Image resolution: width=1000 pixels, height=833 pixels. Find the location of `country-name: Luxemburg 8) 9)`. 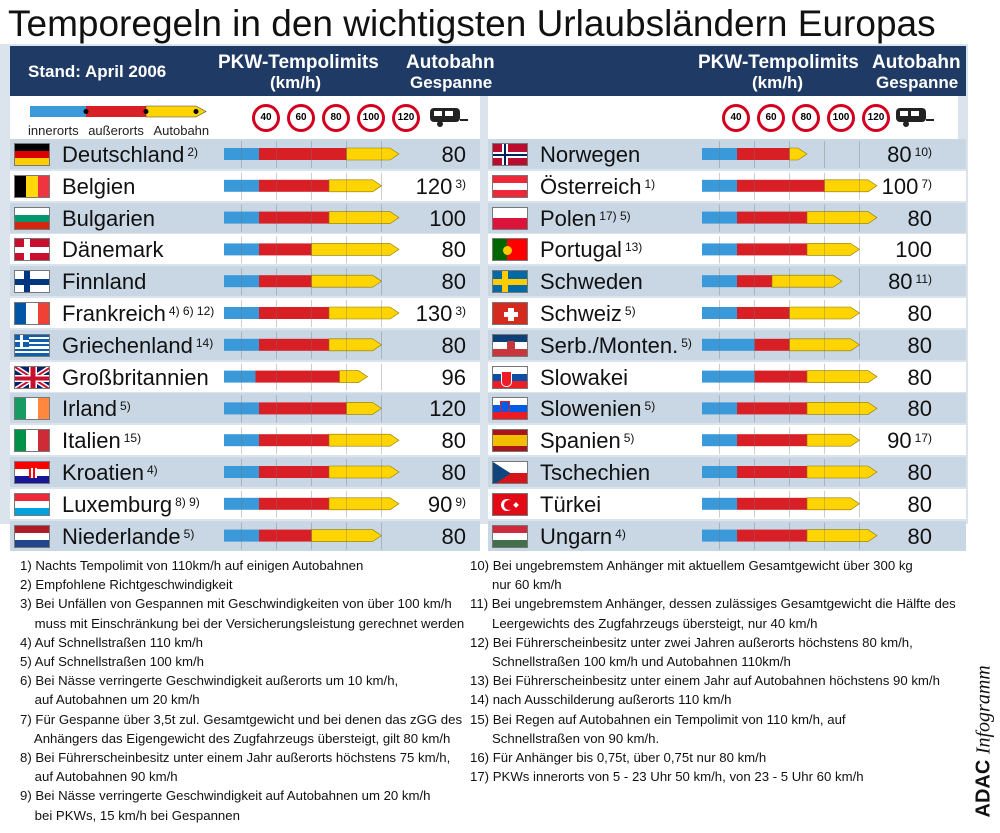

country-name: Luxemburg 8) 9) is located at coordinates (131, 504).